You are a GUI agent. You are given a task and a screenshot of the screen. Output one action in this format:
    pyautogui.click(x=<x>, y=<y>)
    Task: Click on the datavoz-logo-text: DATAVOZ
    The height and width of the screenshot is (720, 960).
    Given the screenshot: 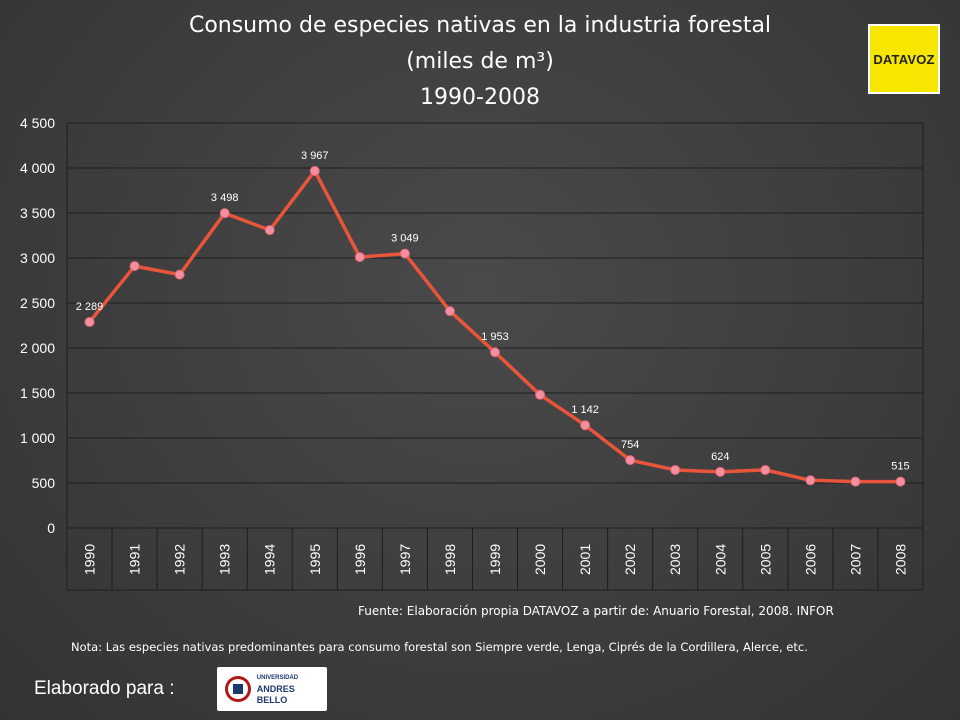 What is the action you would take?
    pyautogui.click(x=904, y=59)
    